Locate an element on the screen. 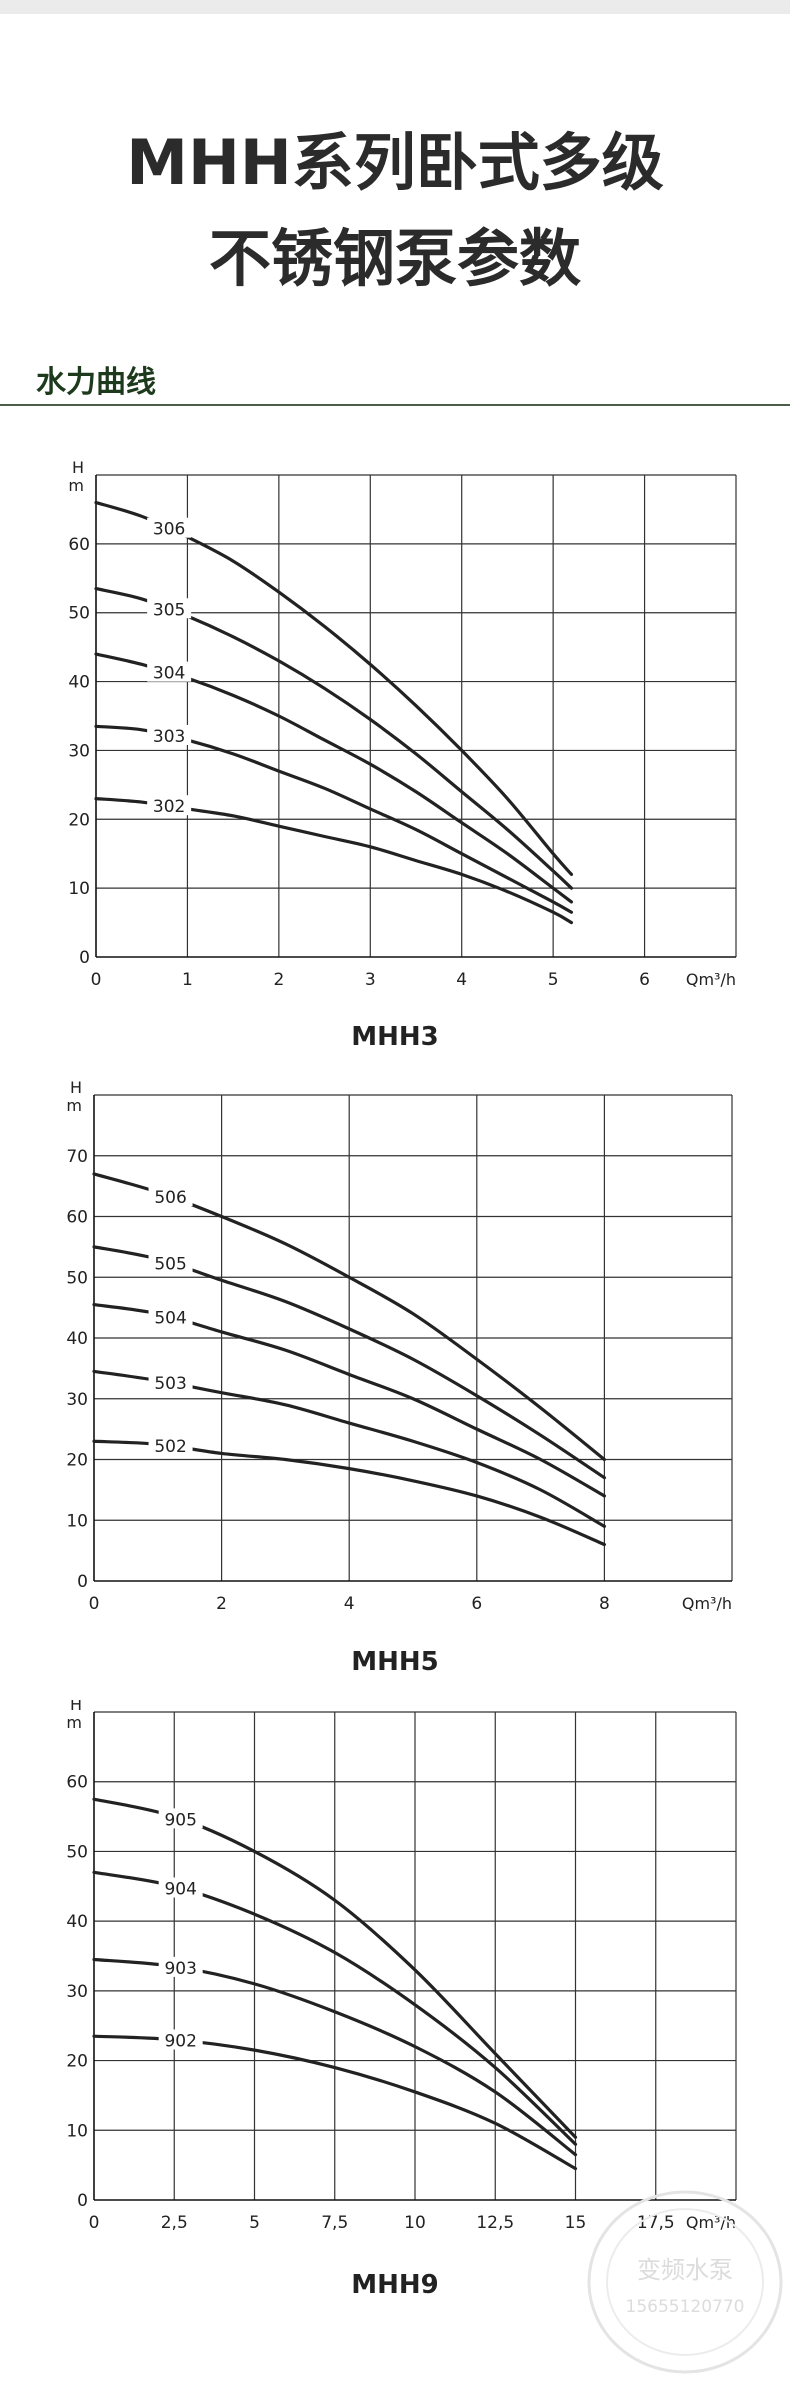 The image size is (790, 2382). title-line-2: 不锈钢泵参数 is located at coordinates (394, 258).